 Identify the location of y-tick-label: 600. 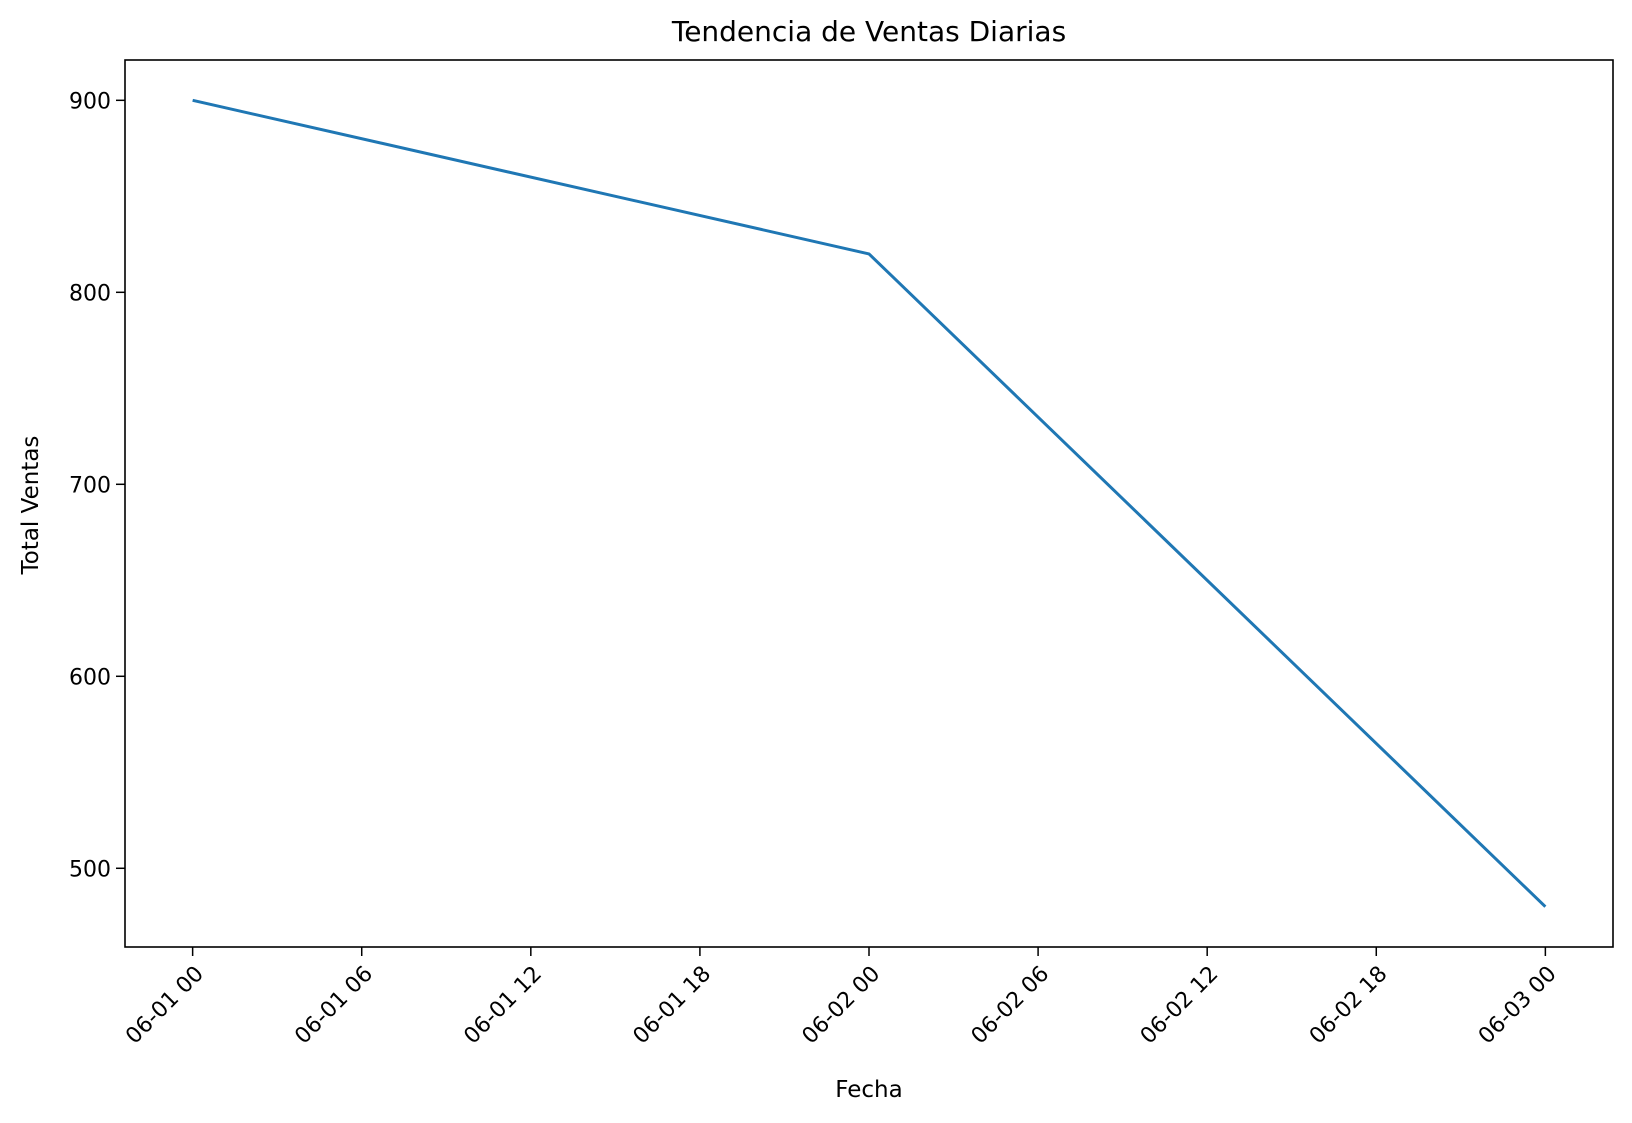
(90, 677).